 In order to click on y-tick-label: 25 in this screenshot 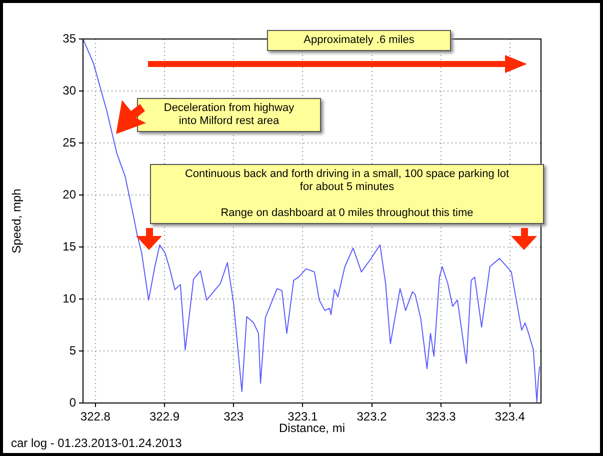, I will do `click(69, 142)`.